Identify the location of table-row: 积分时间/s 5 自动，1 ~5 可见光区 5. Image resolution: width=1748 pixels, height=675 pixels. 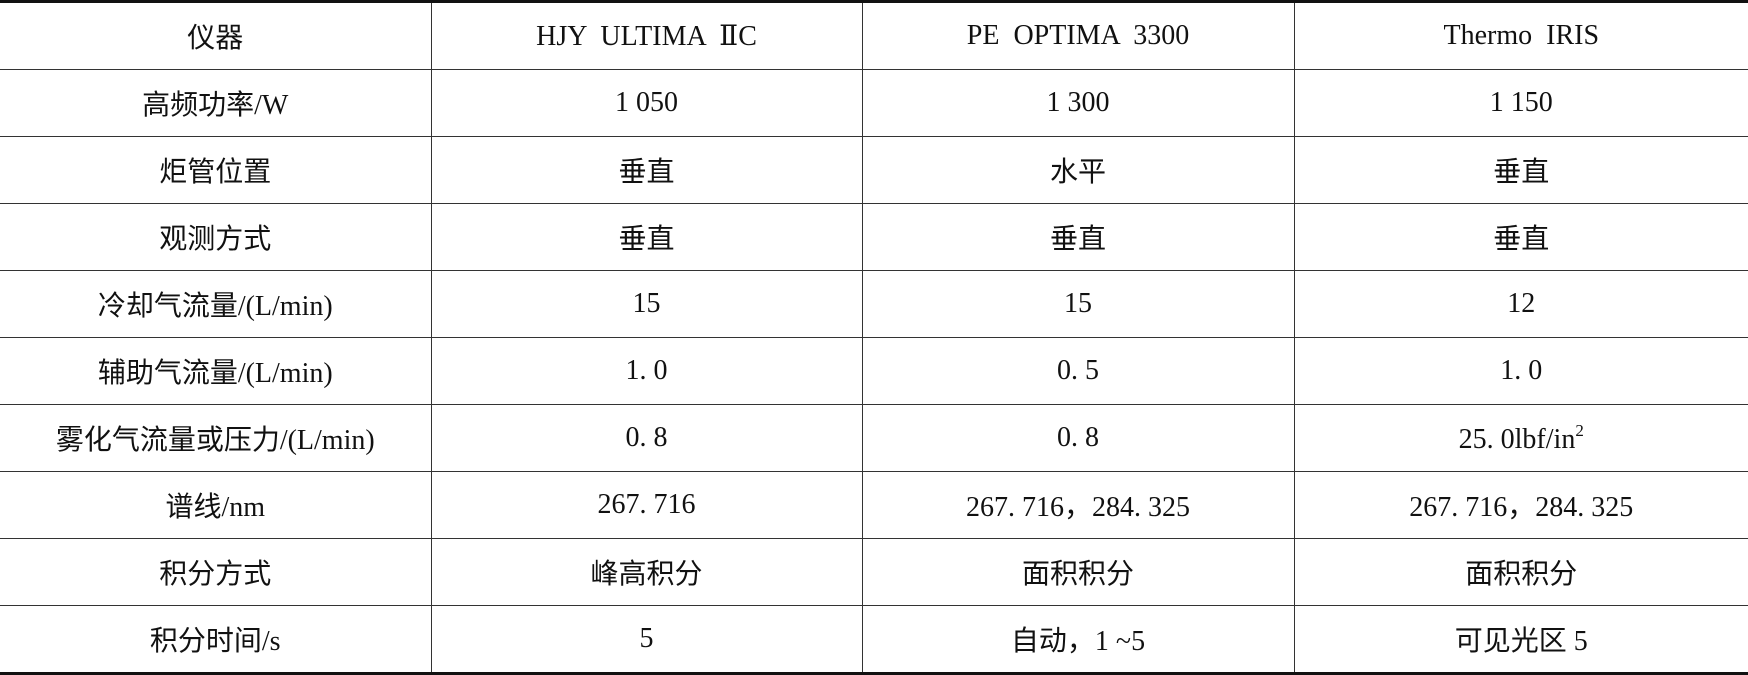
(874, 640).